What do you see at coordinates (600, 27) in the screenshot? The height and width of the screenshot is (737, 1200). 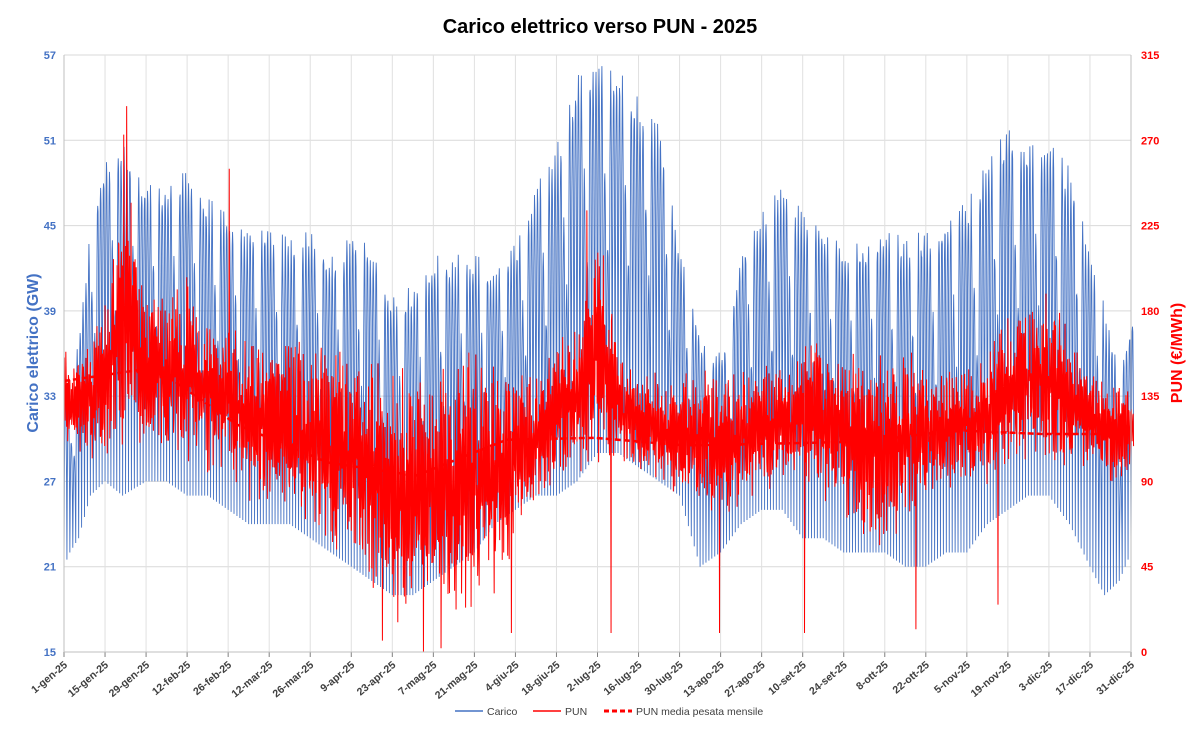 I see `chart-title: Carico elettrico verso PUN - 2025` at bounding box center [600, 27].